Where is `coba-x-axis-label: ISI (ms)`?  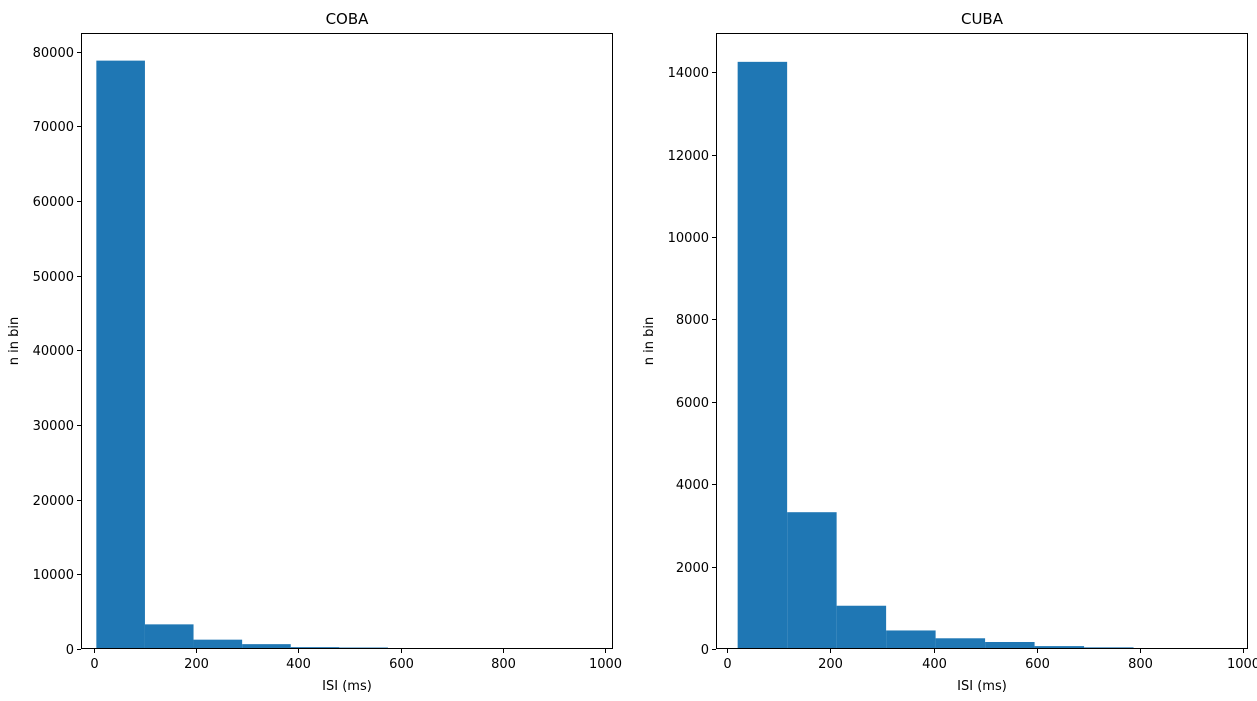 coba-x-axis-label: ISI (ms) is located at coordinates (347, 686).